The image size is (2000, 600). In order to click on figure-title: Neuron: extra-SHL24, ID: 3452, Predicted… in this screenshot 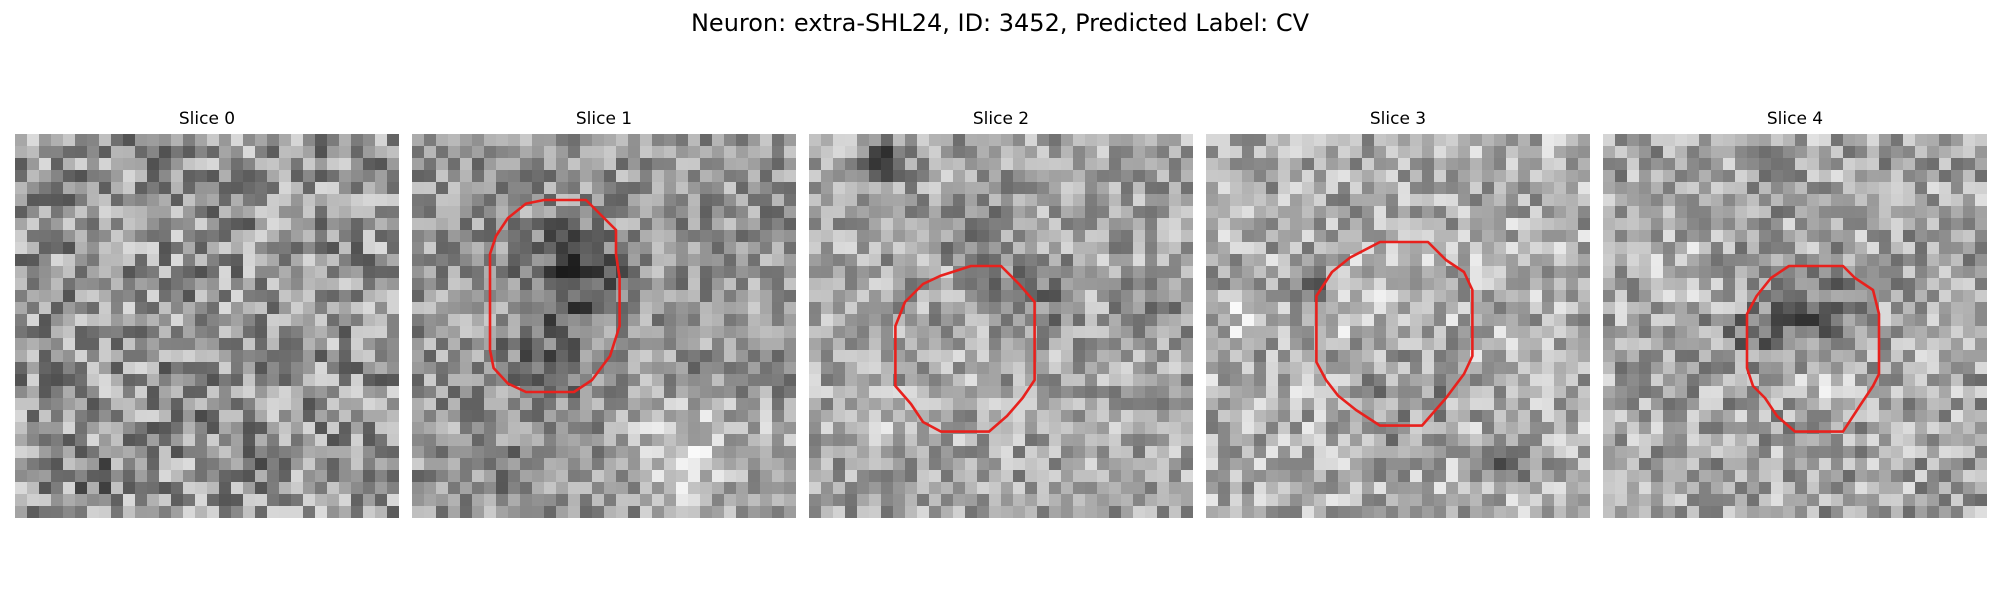, I will do `click(1000, 23)`.